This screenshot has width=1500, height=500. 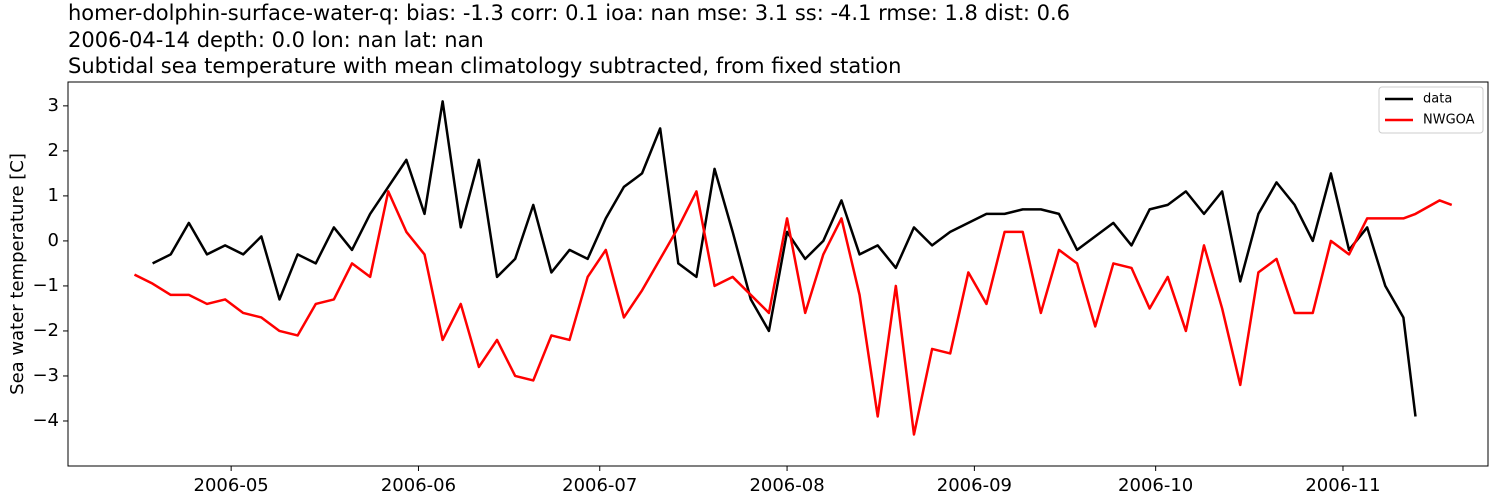 What do you see at coordinates (53, 105) in the screenshot?
I see `y-tick-label: 3` at bounding box center [53, 105].